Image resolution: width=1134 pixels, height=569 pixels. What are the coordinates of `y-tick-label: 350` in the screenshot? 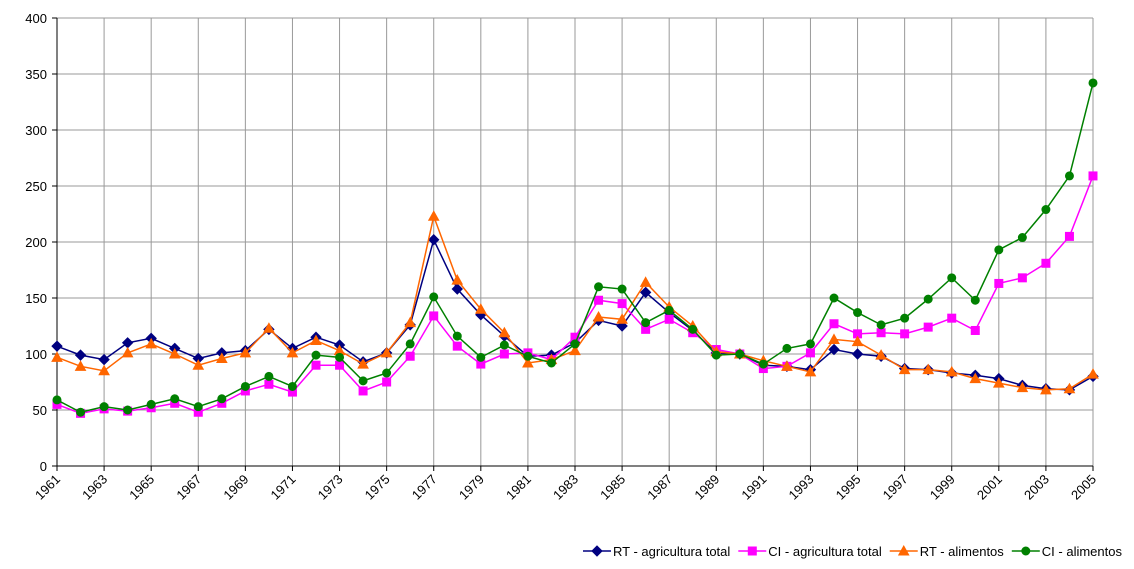 It's located at (36, 74).